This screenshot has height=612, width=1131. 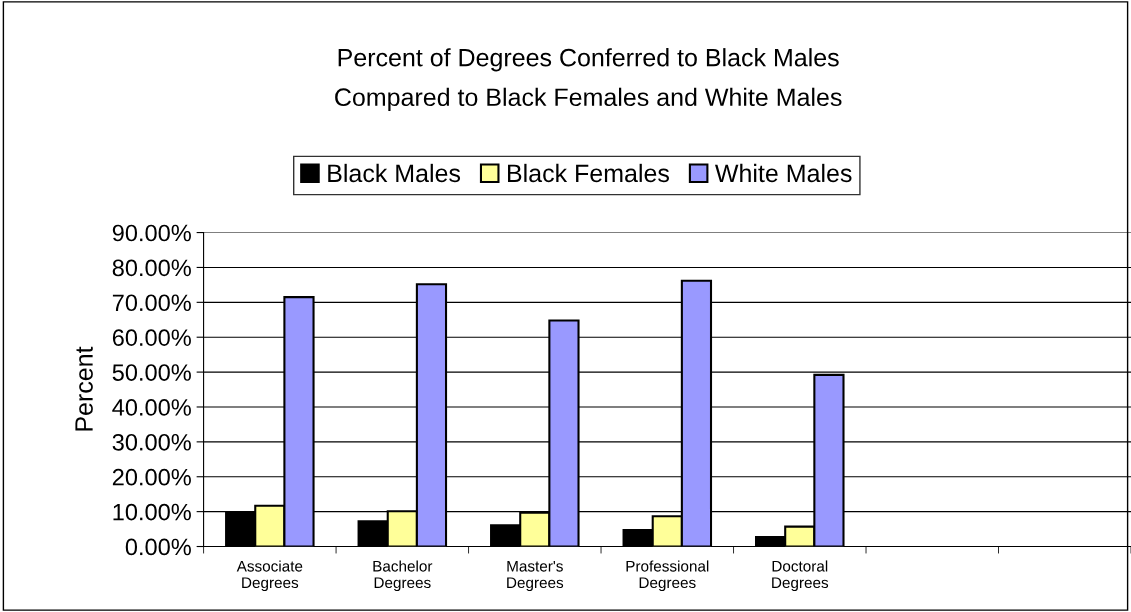 What do you see at coordinates (152, 512) in the screenshot?
I see `y-tick-label: 10.00%` at bounding box center [152, 512].